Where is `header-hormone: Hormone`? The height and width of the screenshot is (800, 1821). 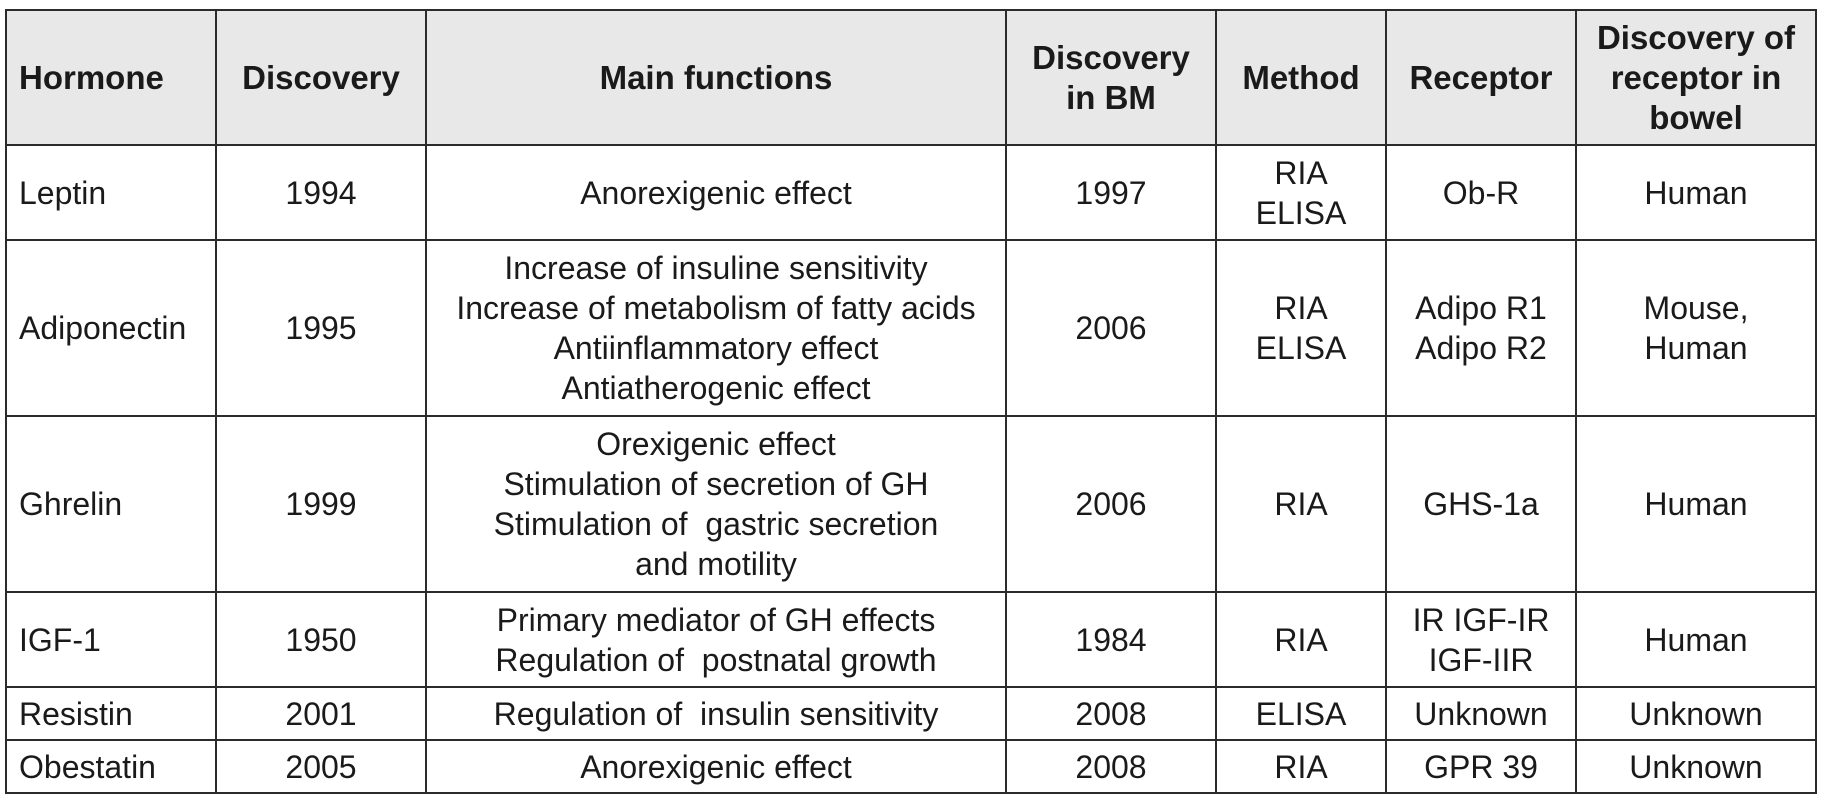 header-hormone: Hormone is located at coordinates (111, 77).